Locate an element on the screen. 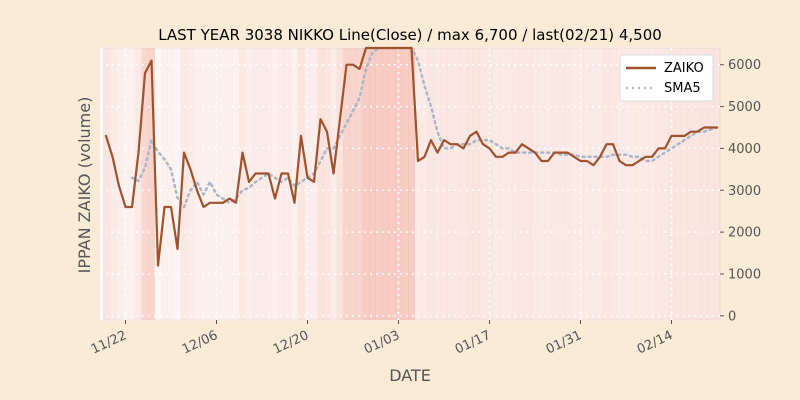  x-axis-ticks: 11/22 12/06 12/20 01/03 01/17 01/31 02/14 is located at coordinates (382, 338).